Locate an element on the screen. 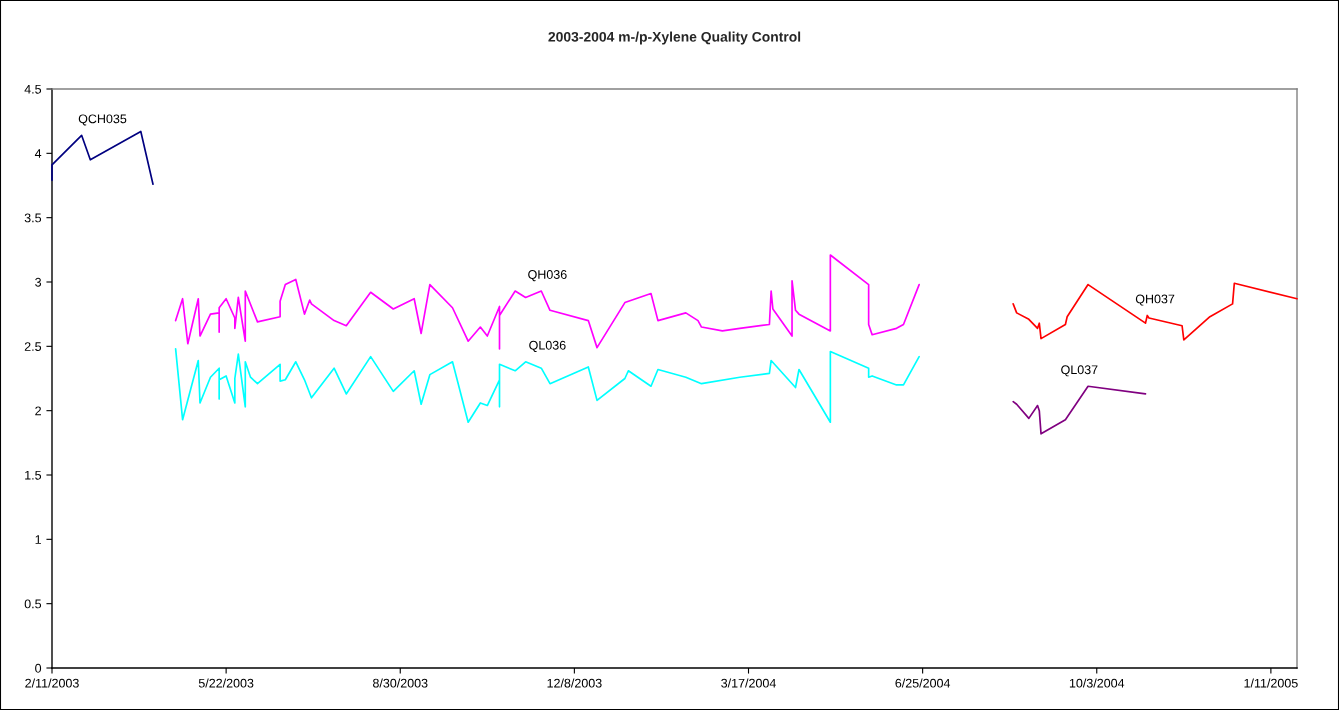 The width and height of the screenshot is (1339, 710). y-tick-label: 1 is located at coordinates (38, 539).